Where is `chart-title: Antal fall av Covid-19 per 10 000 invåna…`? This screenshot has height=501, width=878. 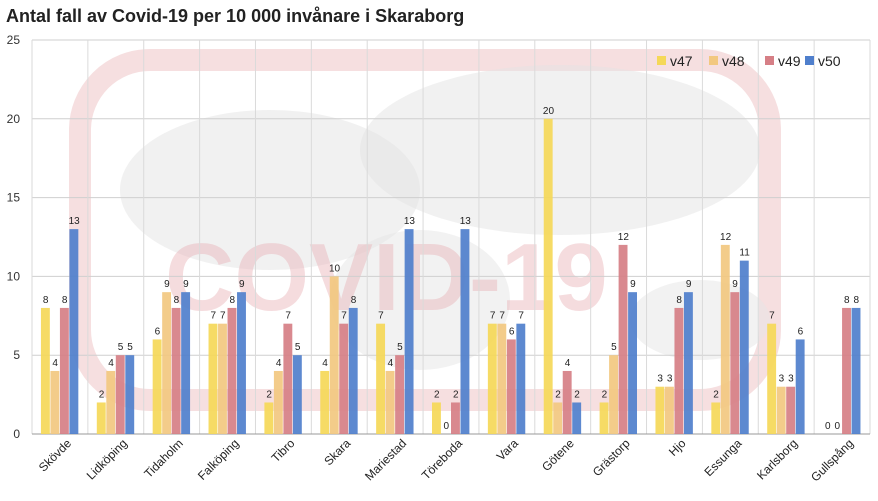 chart-title: Antal fall av Covid-19 per 10 000 invåna… is located at coordinates (235, 16).